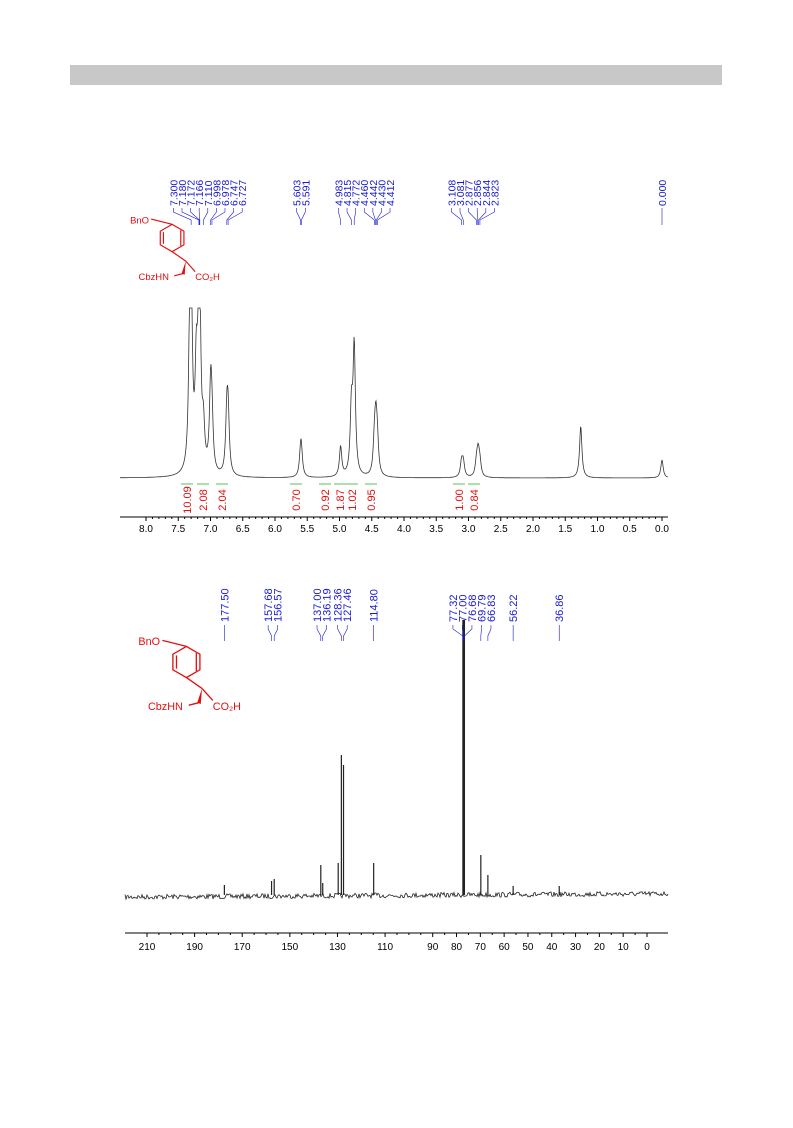  What do you see at coordinates (482, 608) in the screenshot?
I see `peak-label: 69.79` at bounding box center [482, 608].